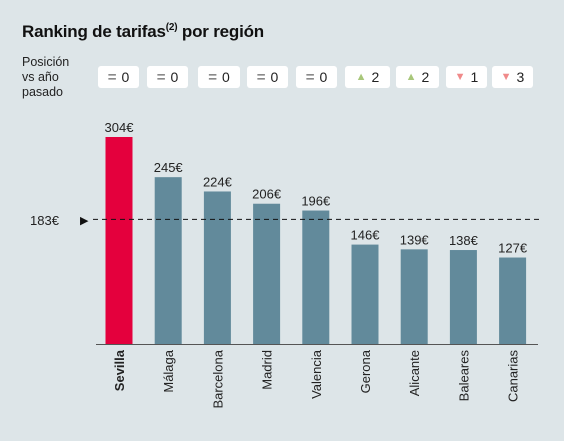  What do you see at coordinates (520, 77) in the screenshot?
I see `position-change-value: 3` at bounding box center [520, 77].